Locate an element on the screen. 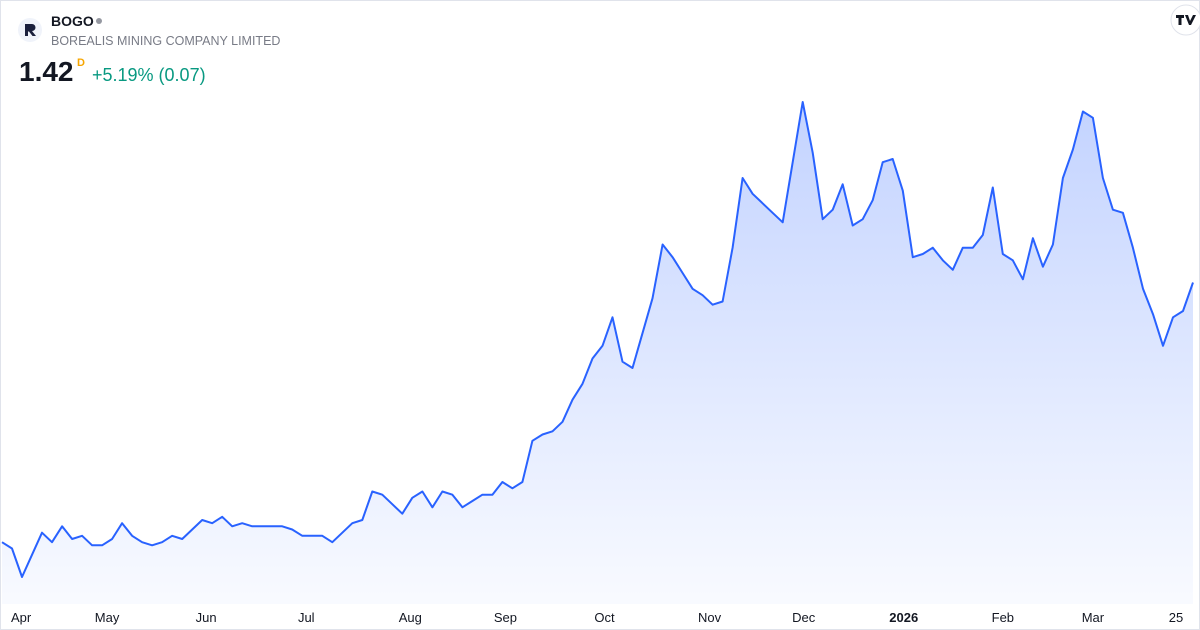 The image size is (1200, 630). company: BOREALIS MINING COMPANY LIMITED is located at coordinates (165, 41).